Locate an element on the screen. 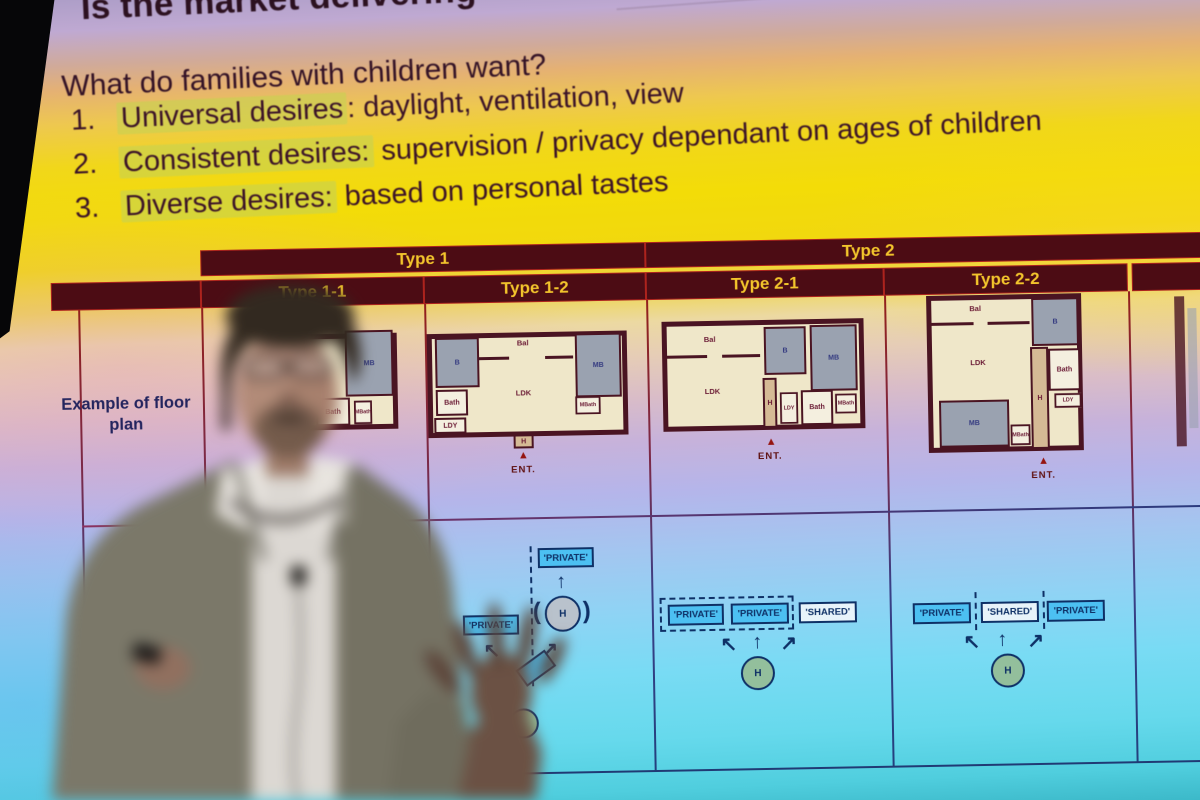  hair-top is located at coordinates (290, 316).